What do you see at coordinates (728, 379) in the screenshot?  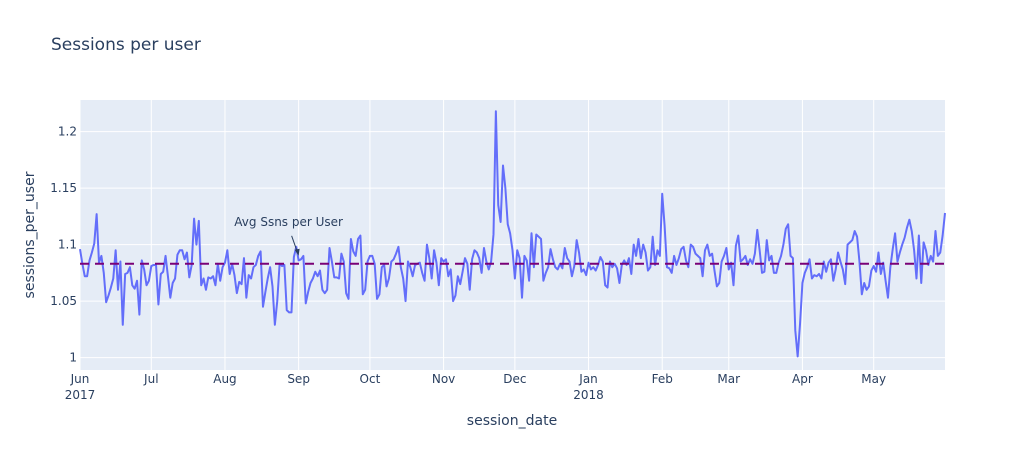 I see `x-tick-label: Mar` at bounding box center [728, 379].